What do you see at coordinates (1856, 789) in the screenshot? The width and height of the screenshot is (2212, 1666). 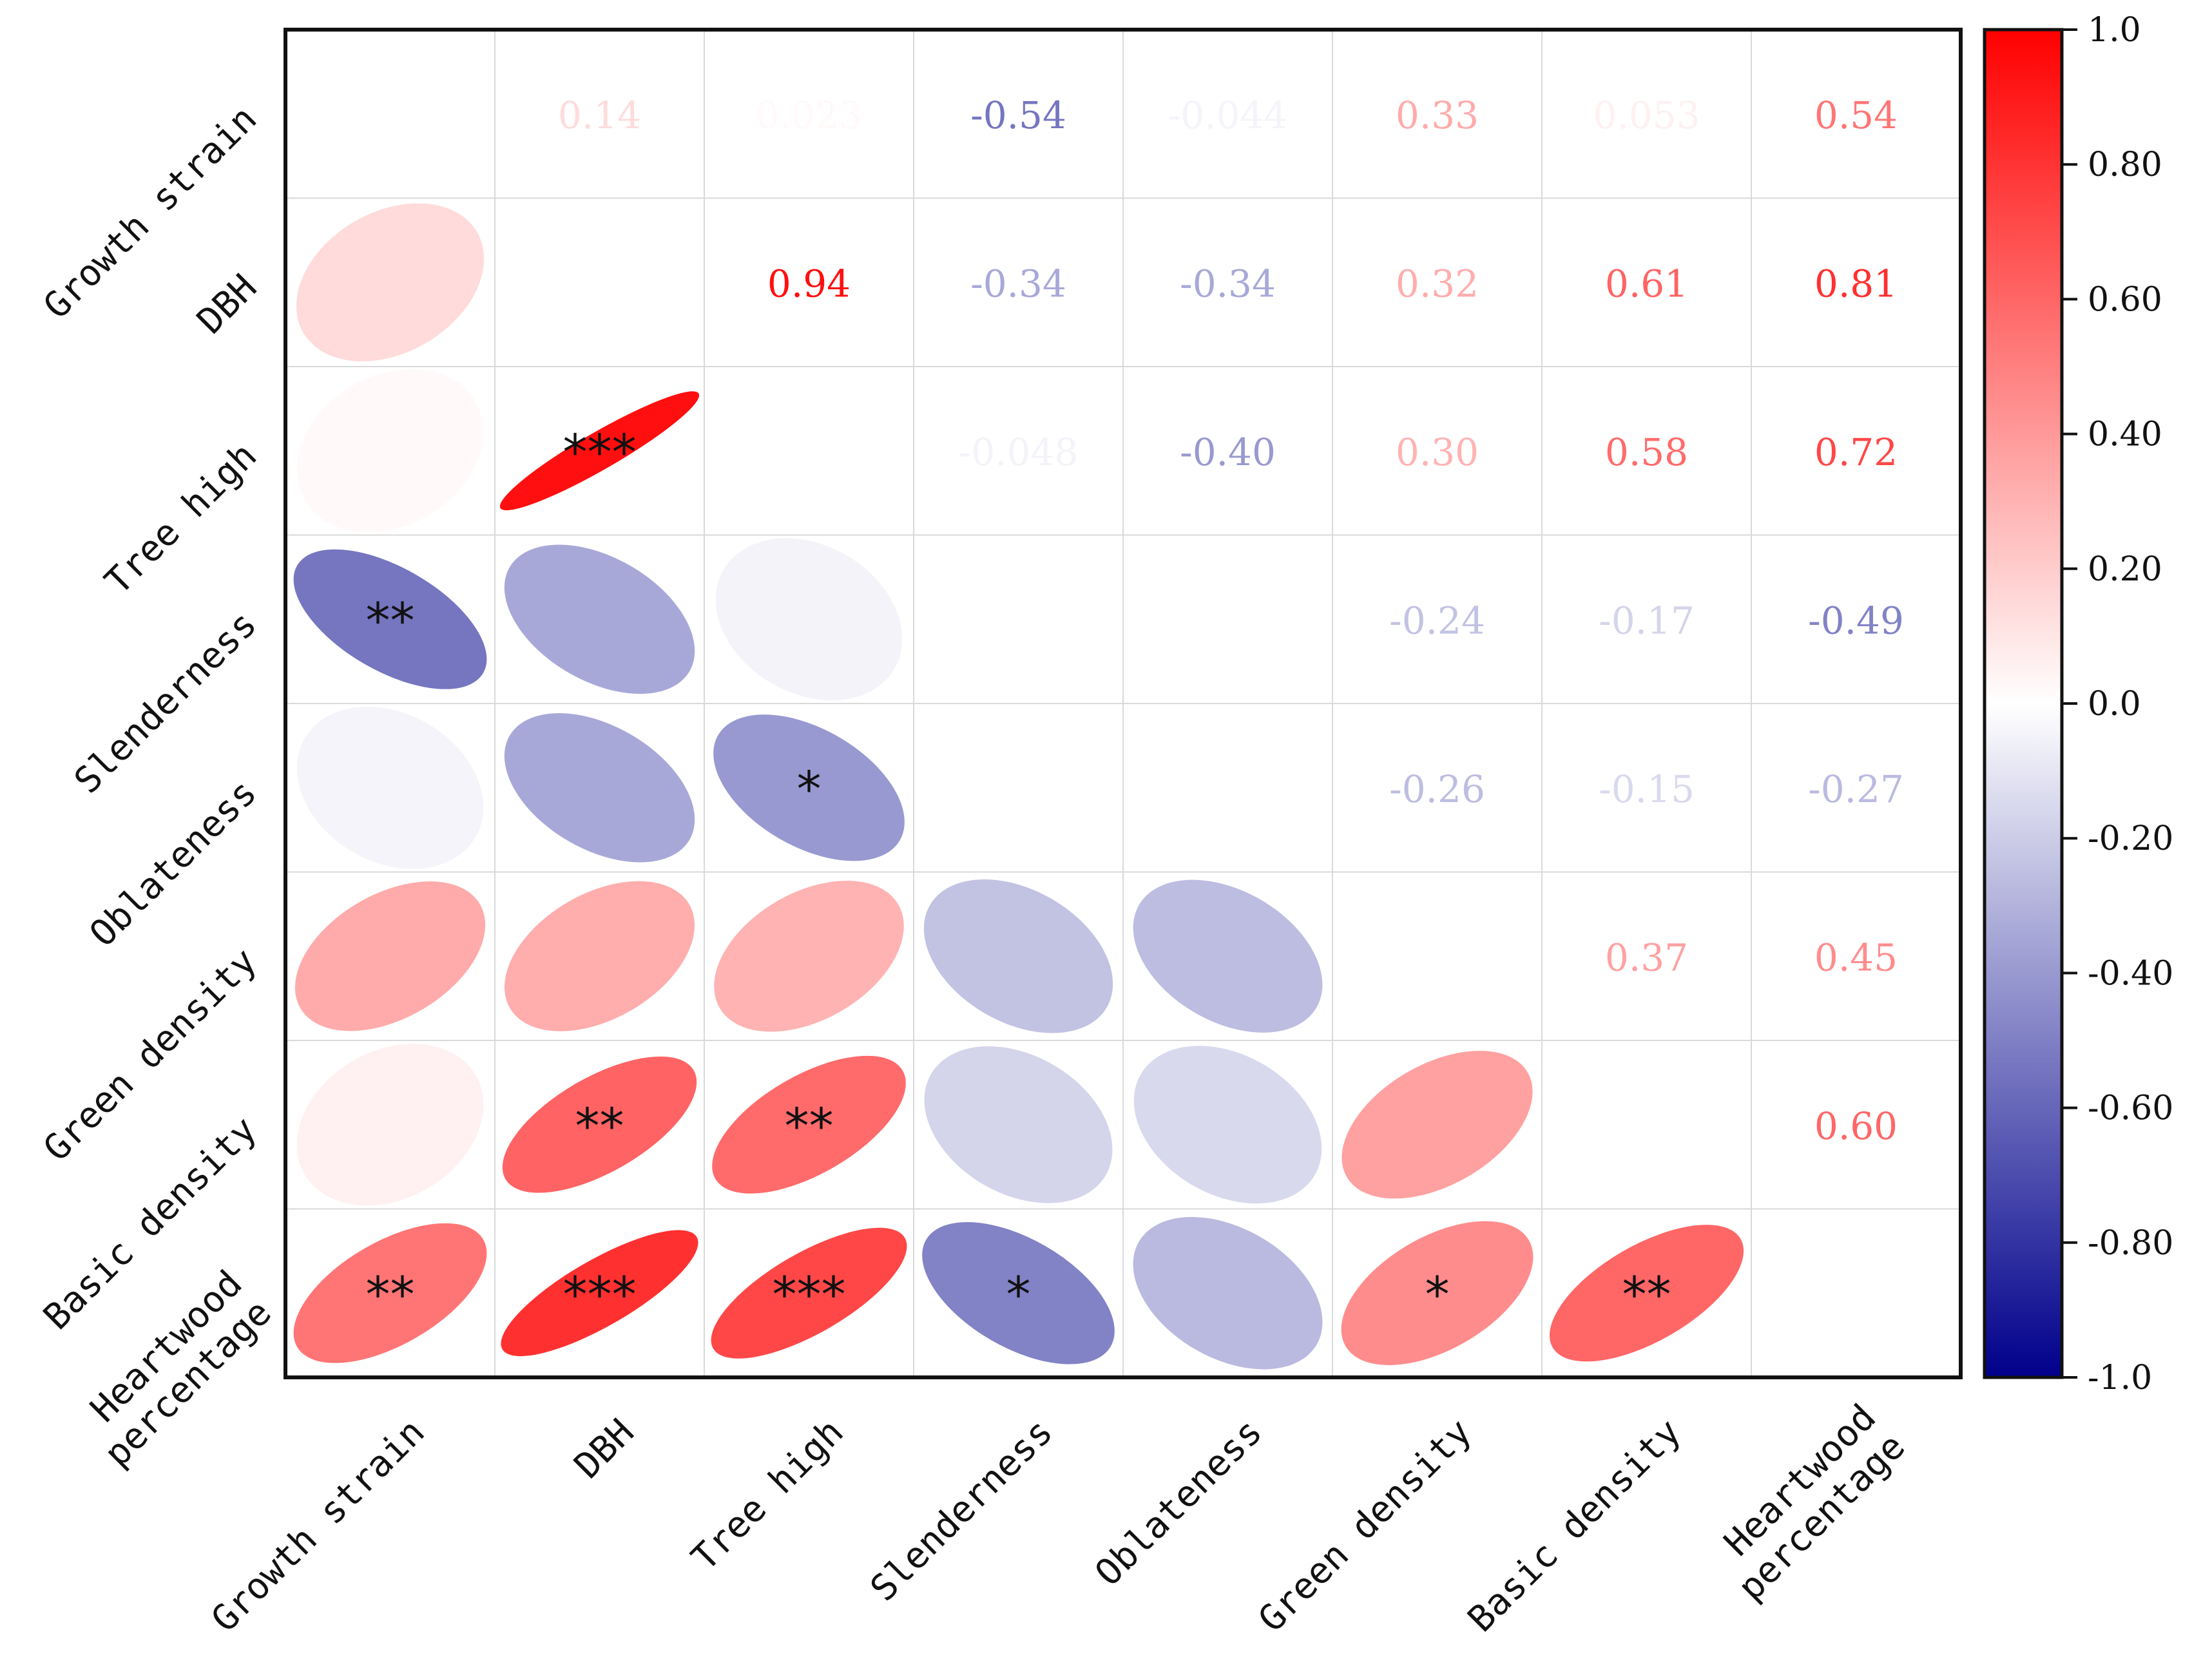 I see `correlation-value: -0.27` at bounding box center [1856, 789].